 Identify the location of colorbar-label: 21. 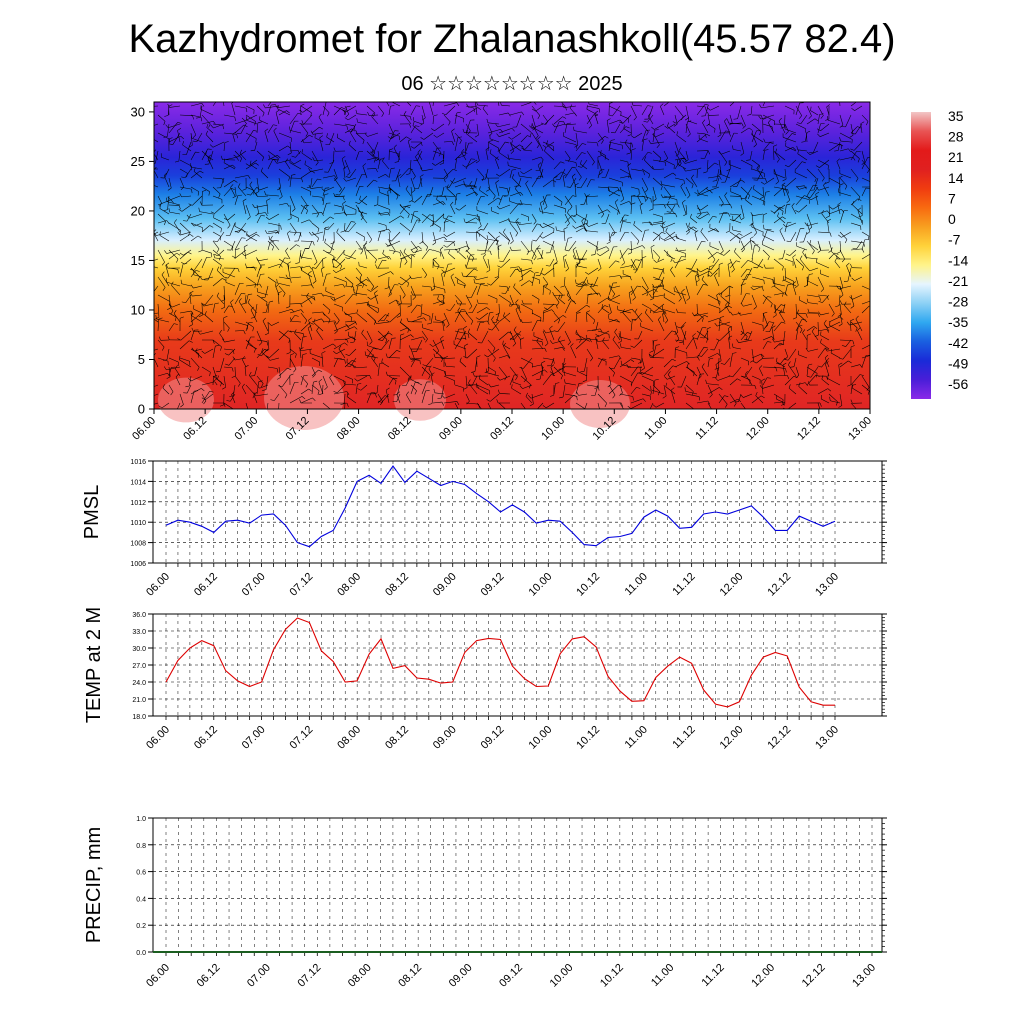
(956, 157).